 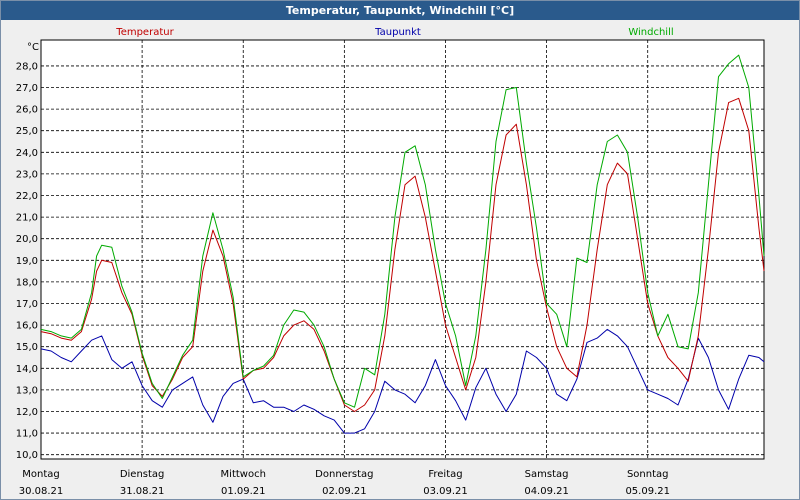 What do you see at coordinates (142, 491) in the screenshot?
I see `x-tick-date: 31.08.21` at bounding box center [142, 491].